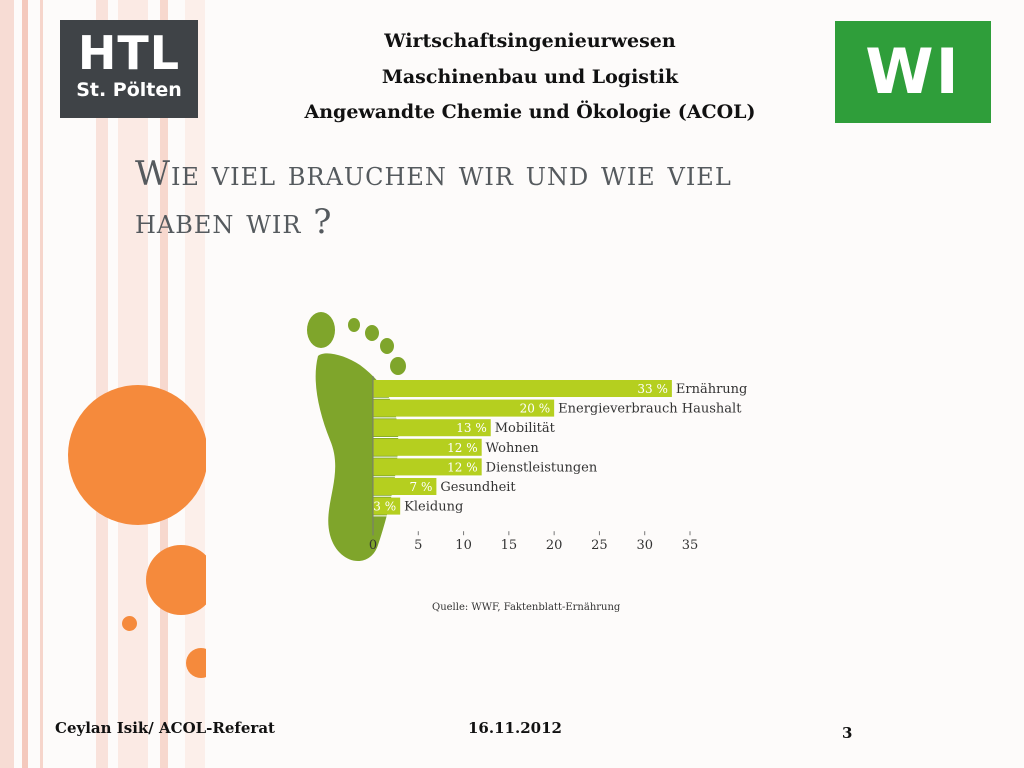 The image size is (1024, 768). Describe the element at coordinates (509, 545) in the screenshot. I see `x-tick-label: 15` at that location.